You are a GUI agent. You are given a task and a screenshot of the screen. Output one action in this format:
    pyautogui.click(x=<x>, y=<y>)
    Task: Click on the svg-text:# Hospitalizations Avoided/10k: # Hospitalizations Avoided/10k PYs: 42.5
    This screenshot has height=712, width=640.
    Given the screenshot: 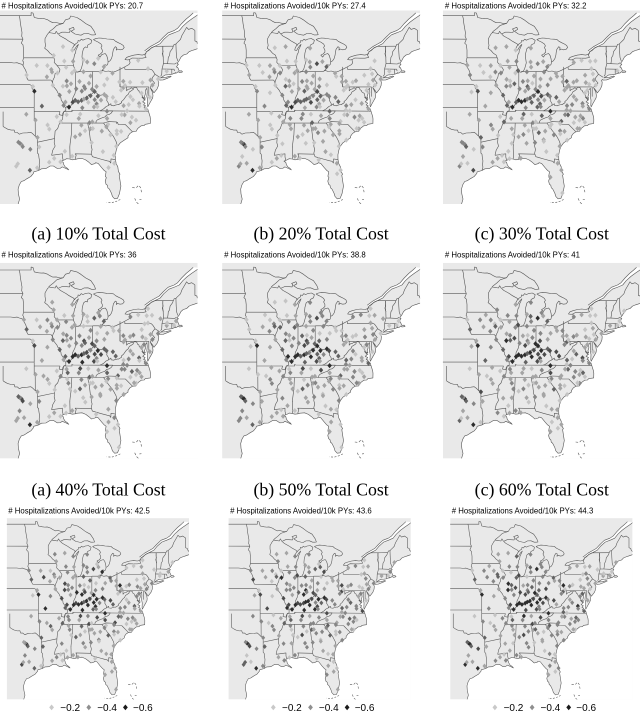 What is the action you would take?
    pyautogui.click(x=79, y=510)
    